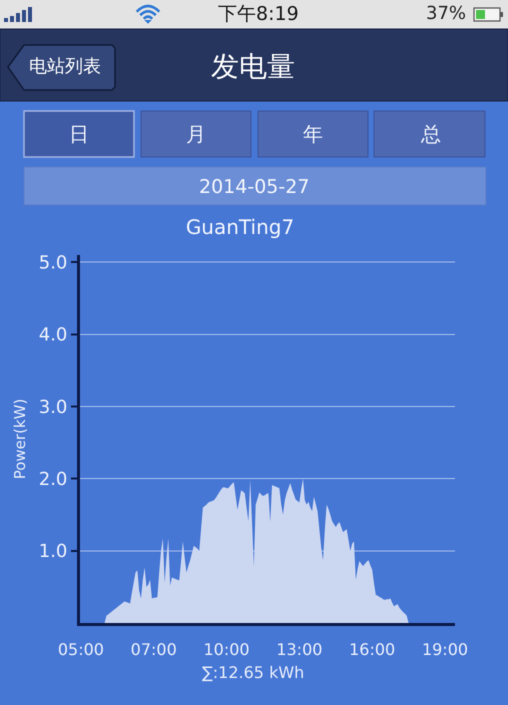 The height and width of the screenshot is (705, 508). Describe the element at coordinates (53, 479) in the screenshot. I see `y-tick-label: 2.0` at that location.